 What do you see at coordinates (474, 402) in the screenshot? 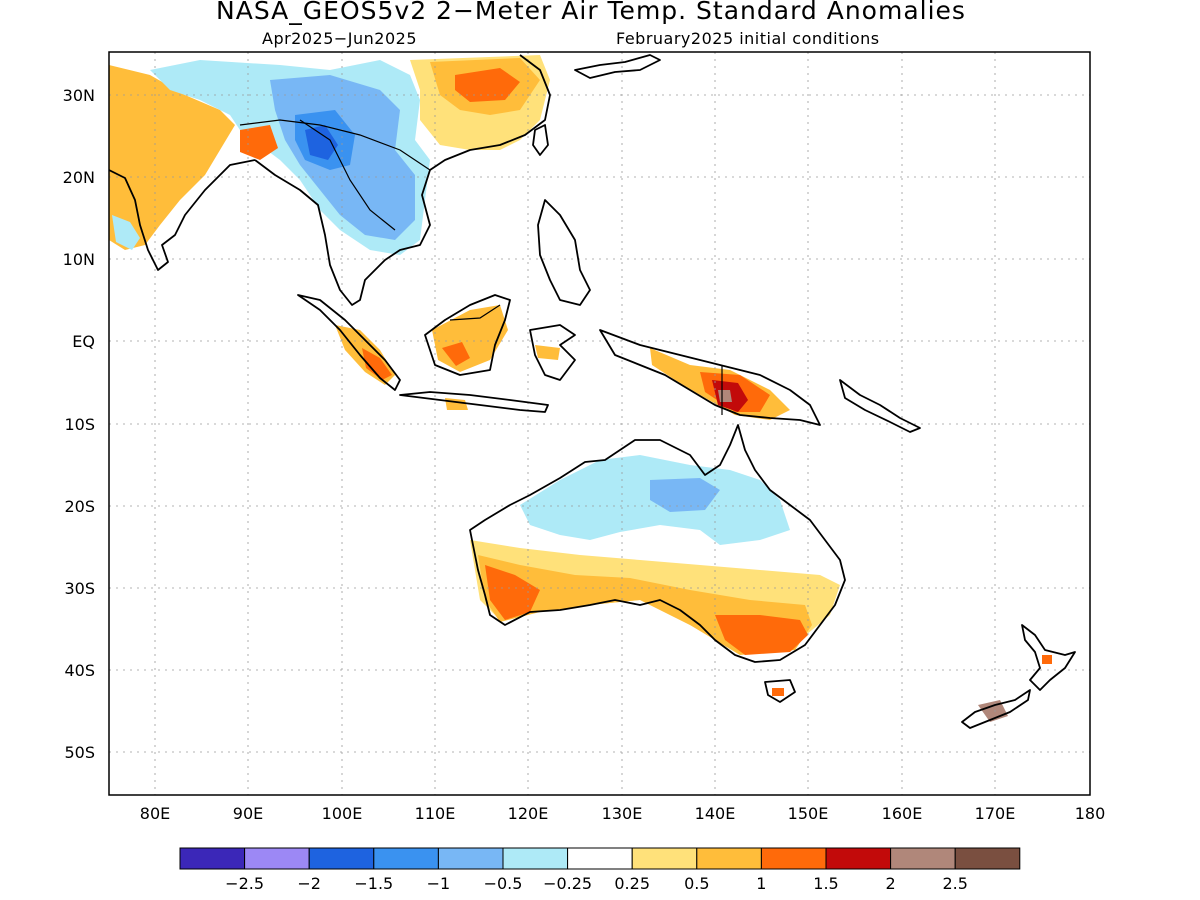
I see `coastline-java` at bounding box center [474, 402].